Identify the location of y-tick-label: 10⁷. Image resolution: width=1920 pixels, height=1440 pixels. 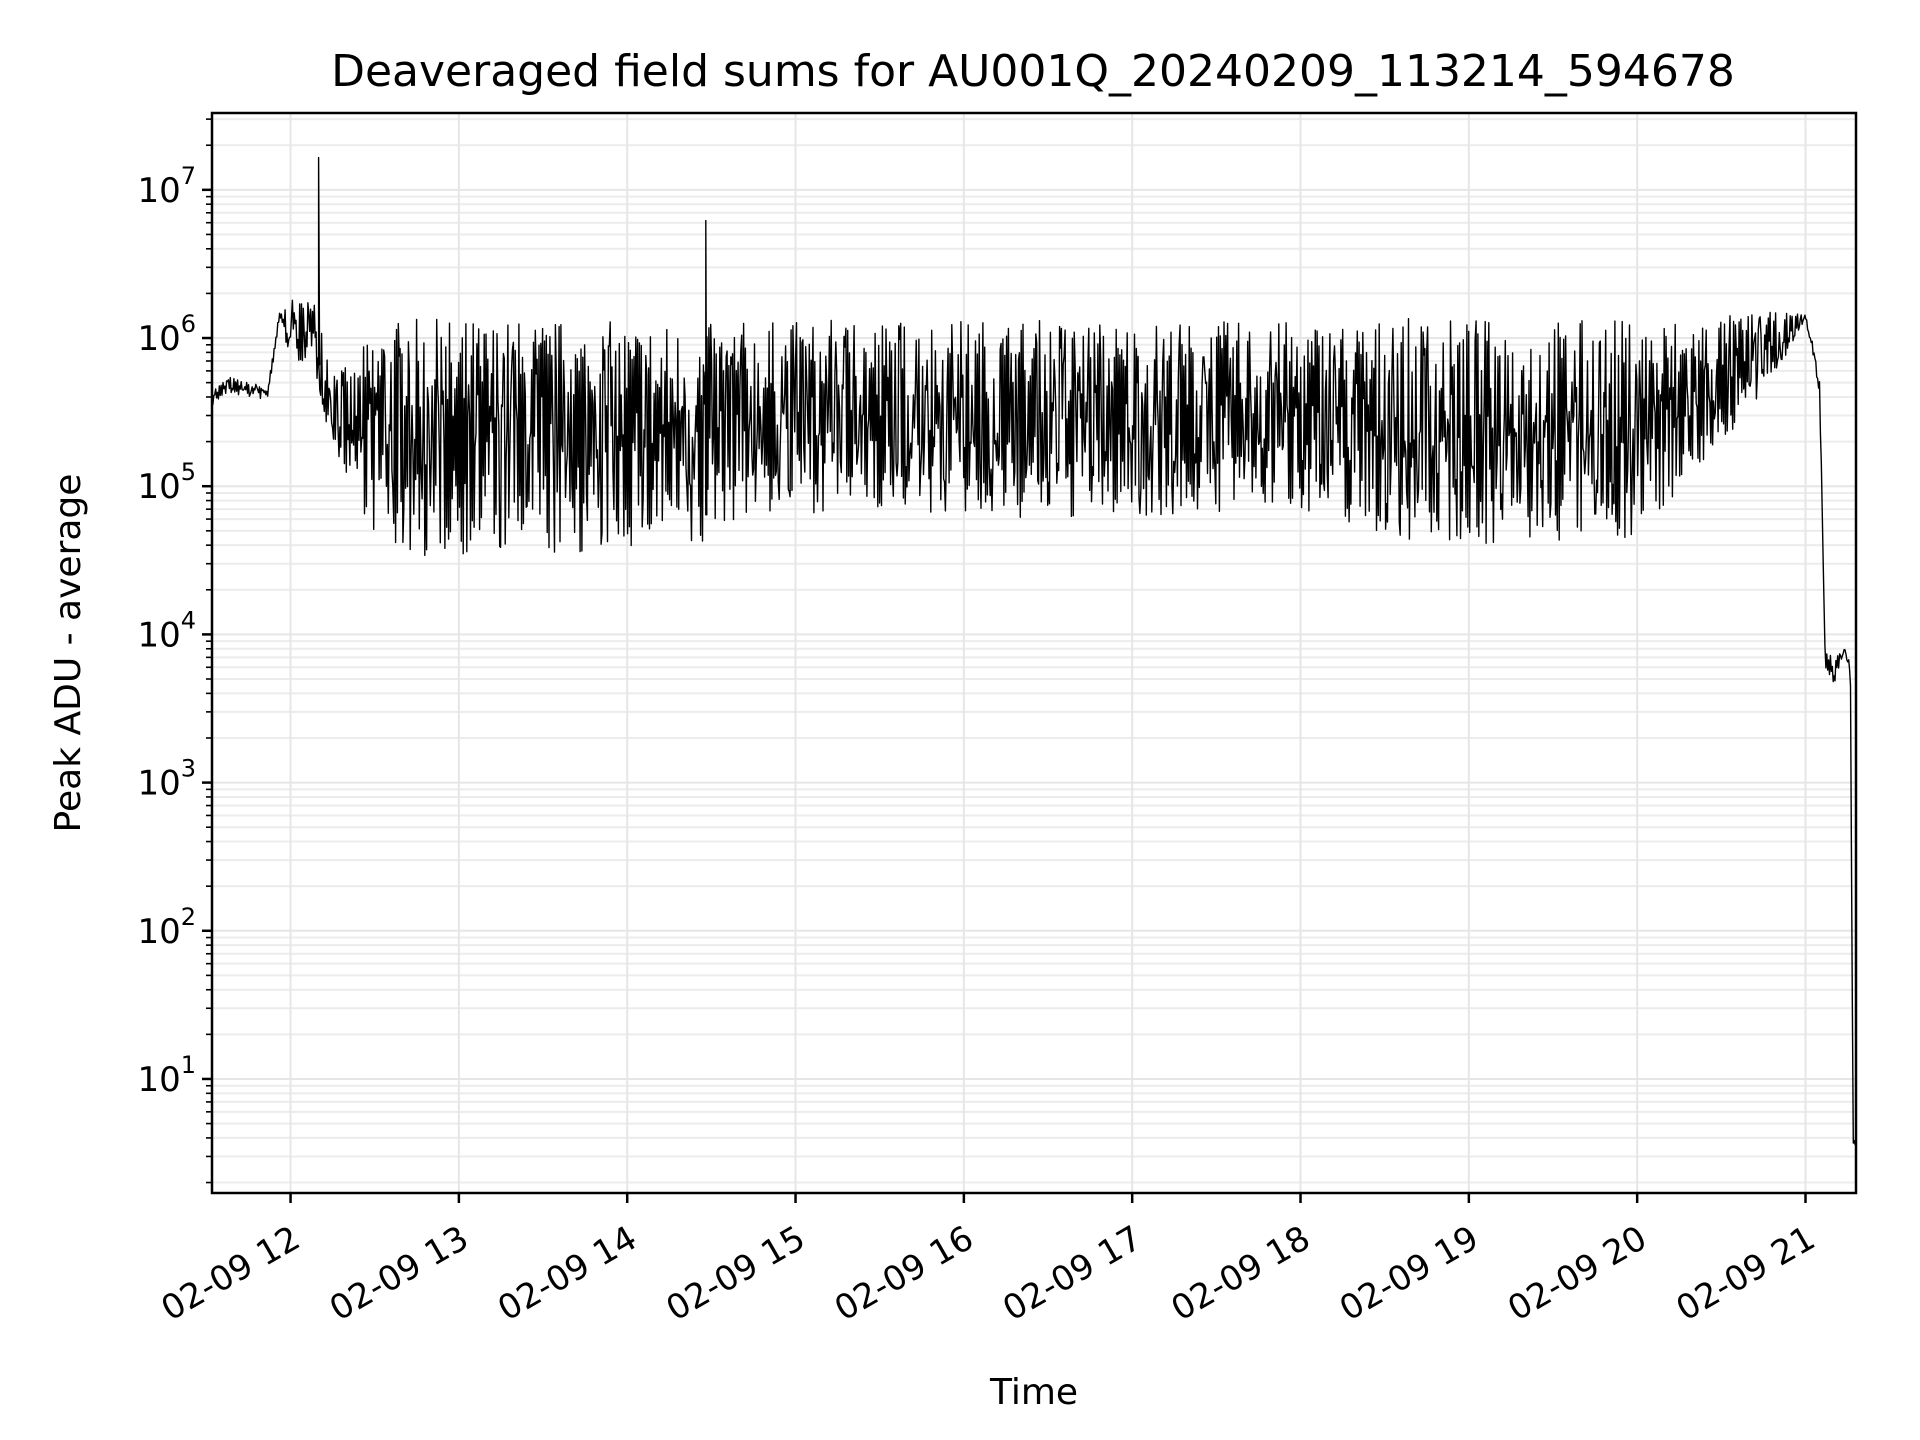
(166, 186).